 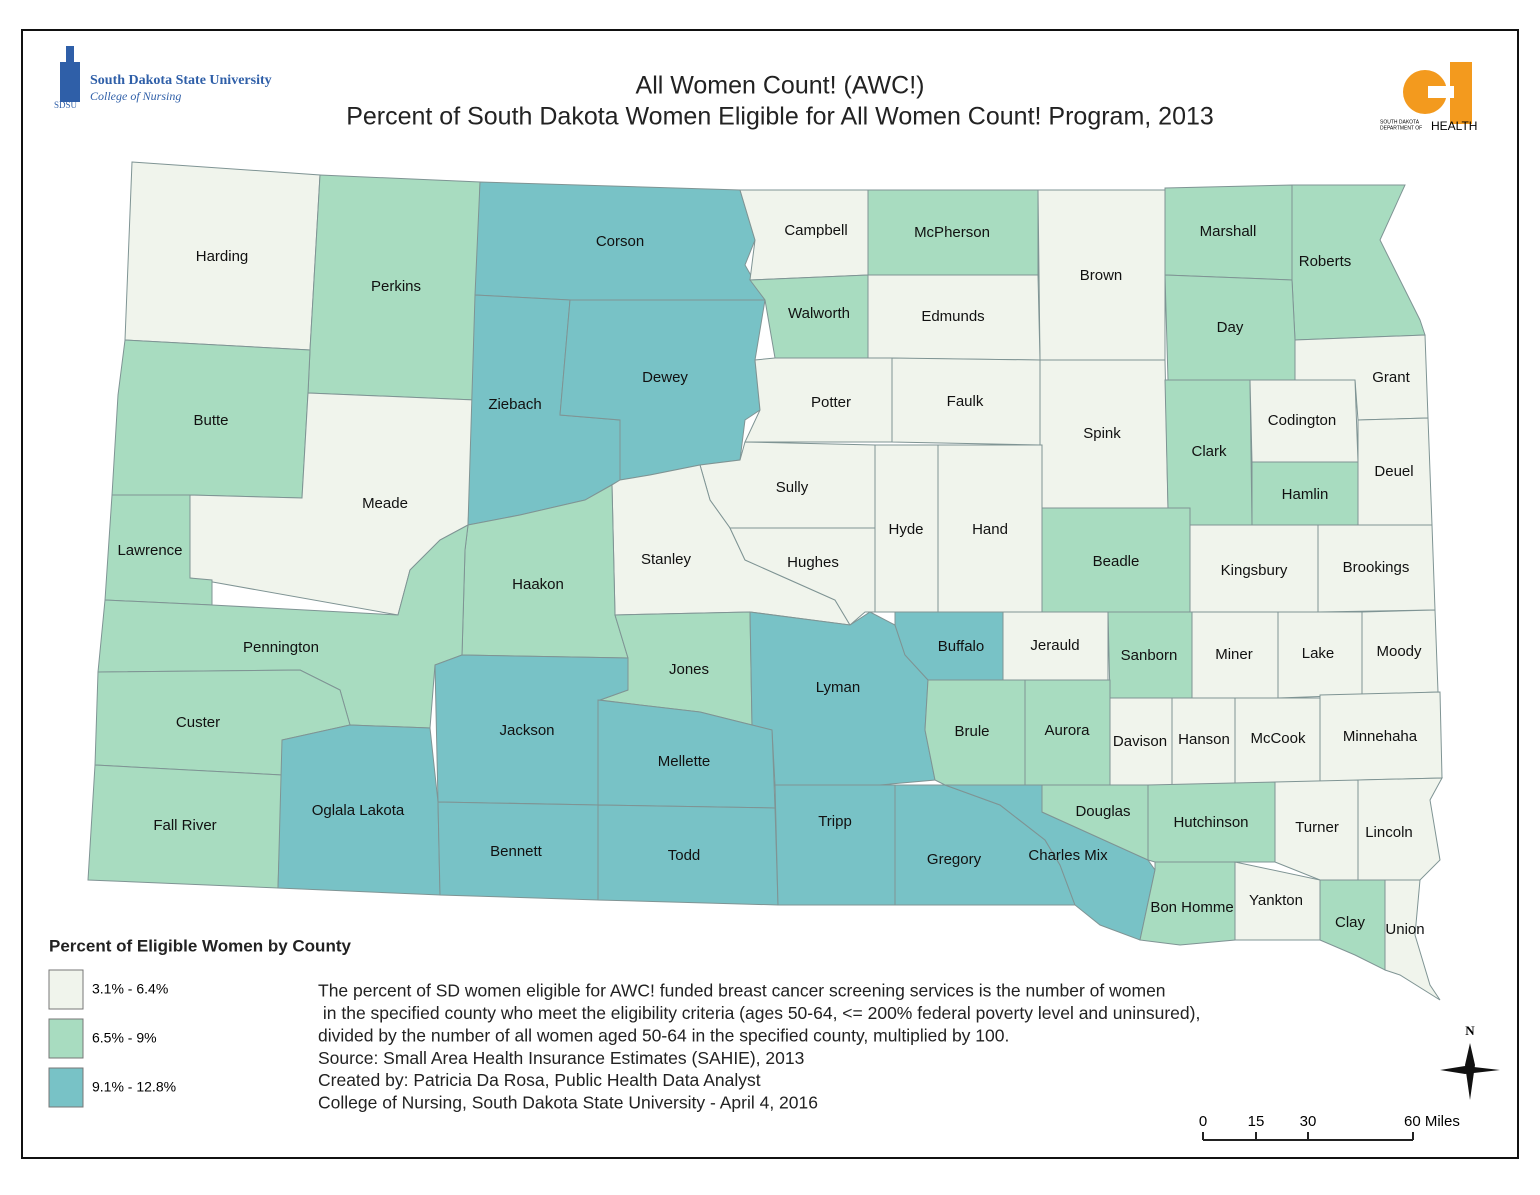 I want to click on logo-name: South Dakota State University, so click(x=181, y=80).